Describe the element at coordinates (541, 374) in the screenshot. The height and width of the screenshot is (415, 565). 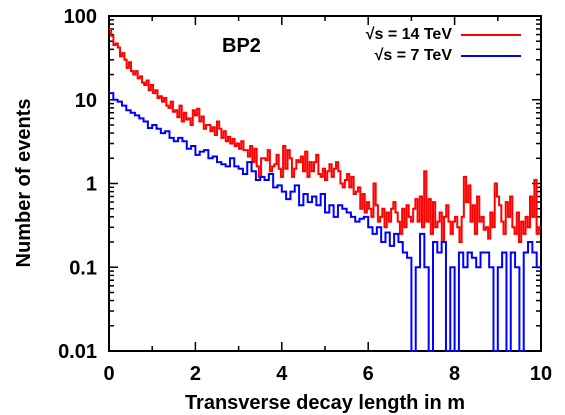
I see `x-tick-label: 10` at that location.